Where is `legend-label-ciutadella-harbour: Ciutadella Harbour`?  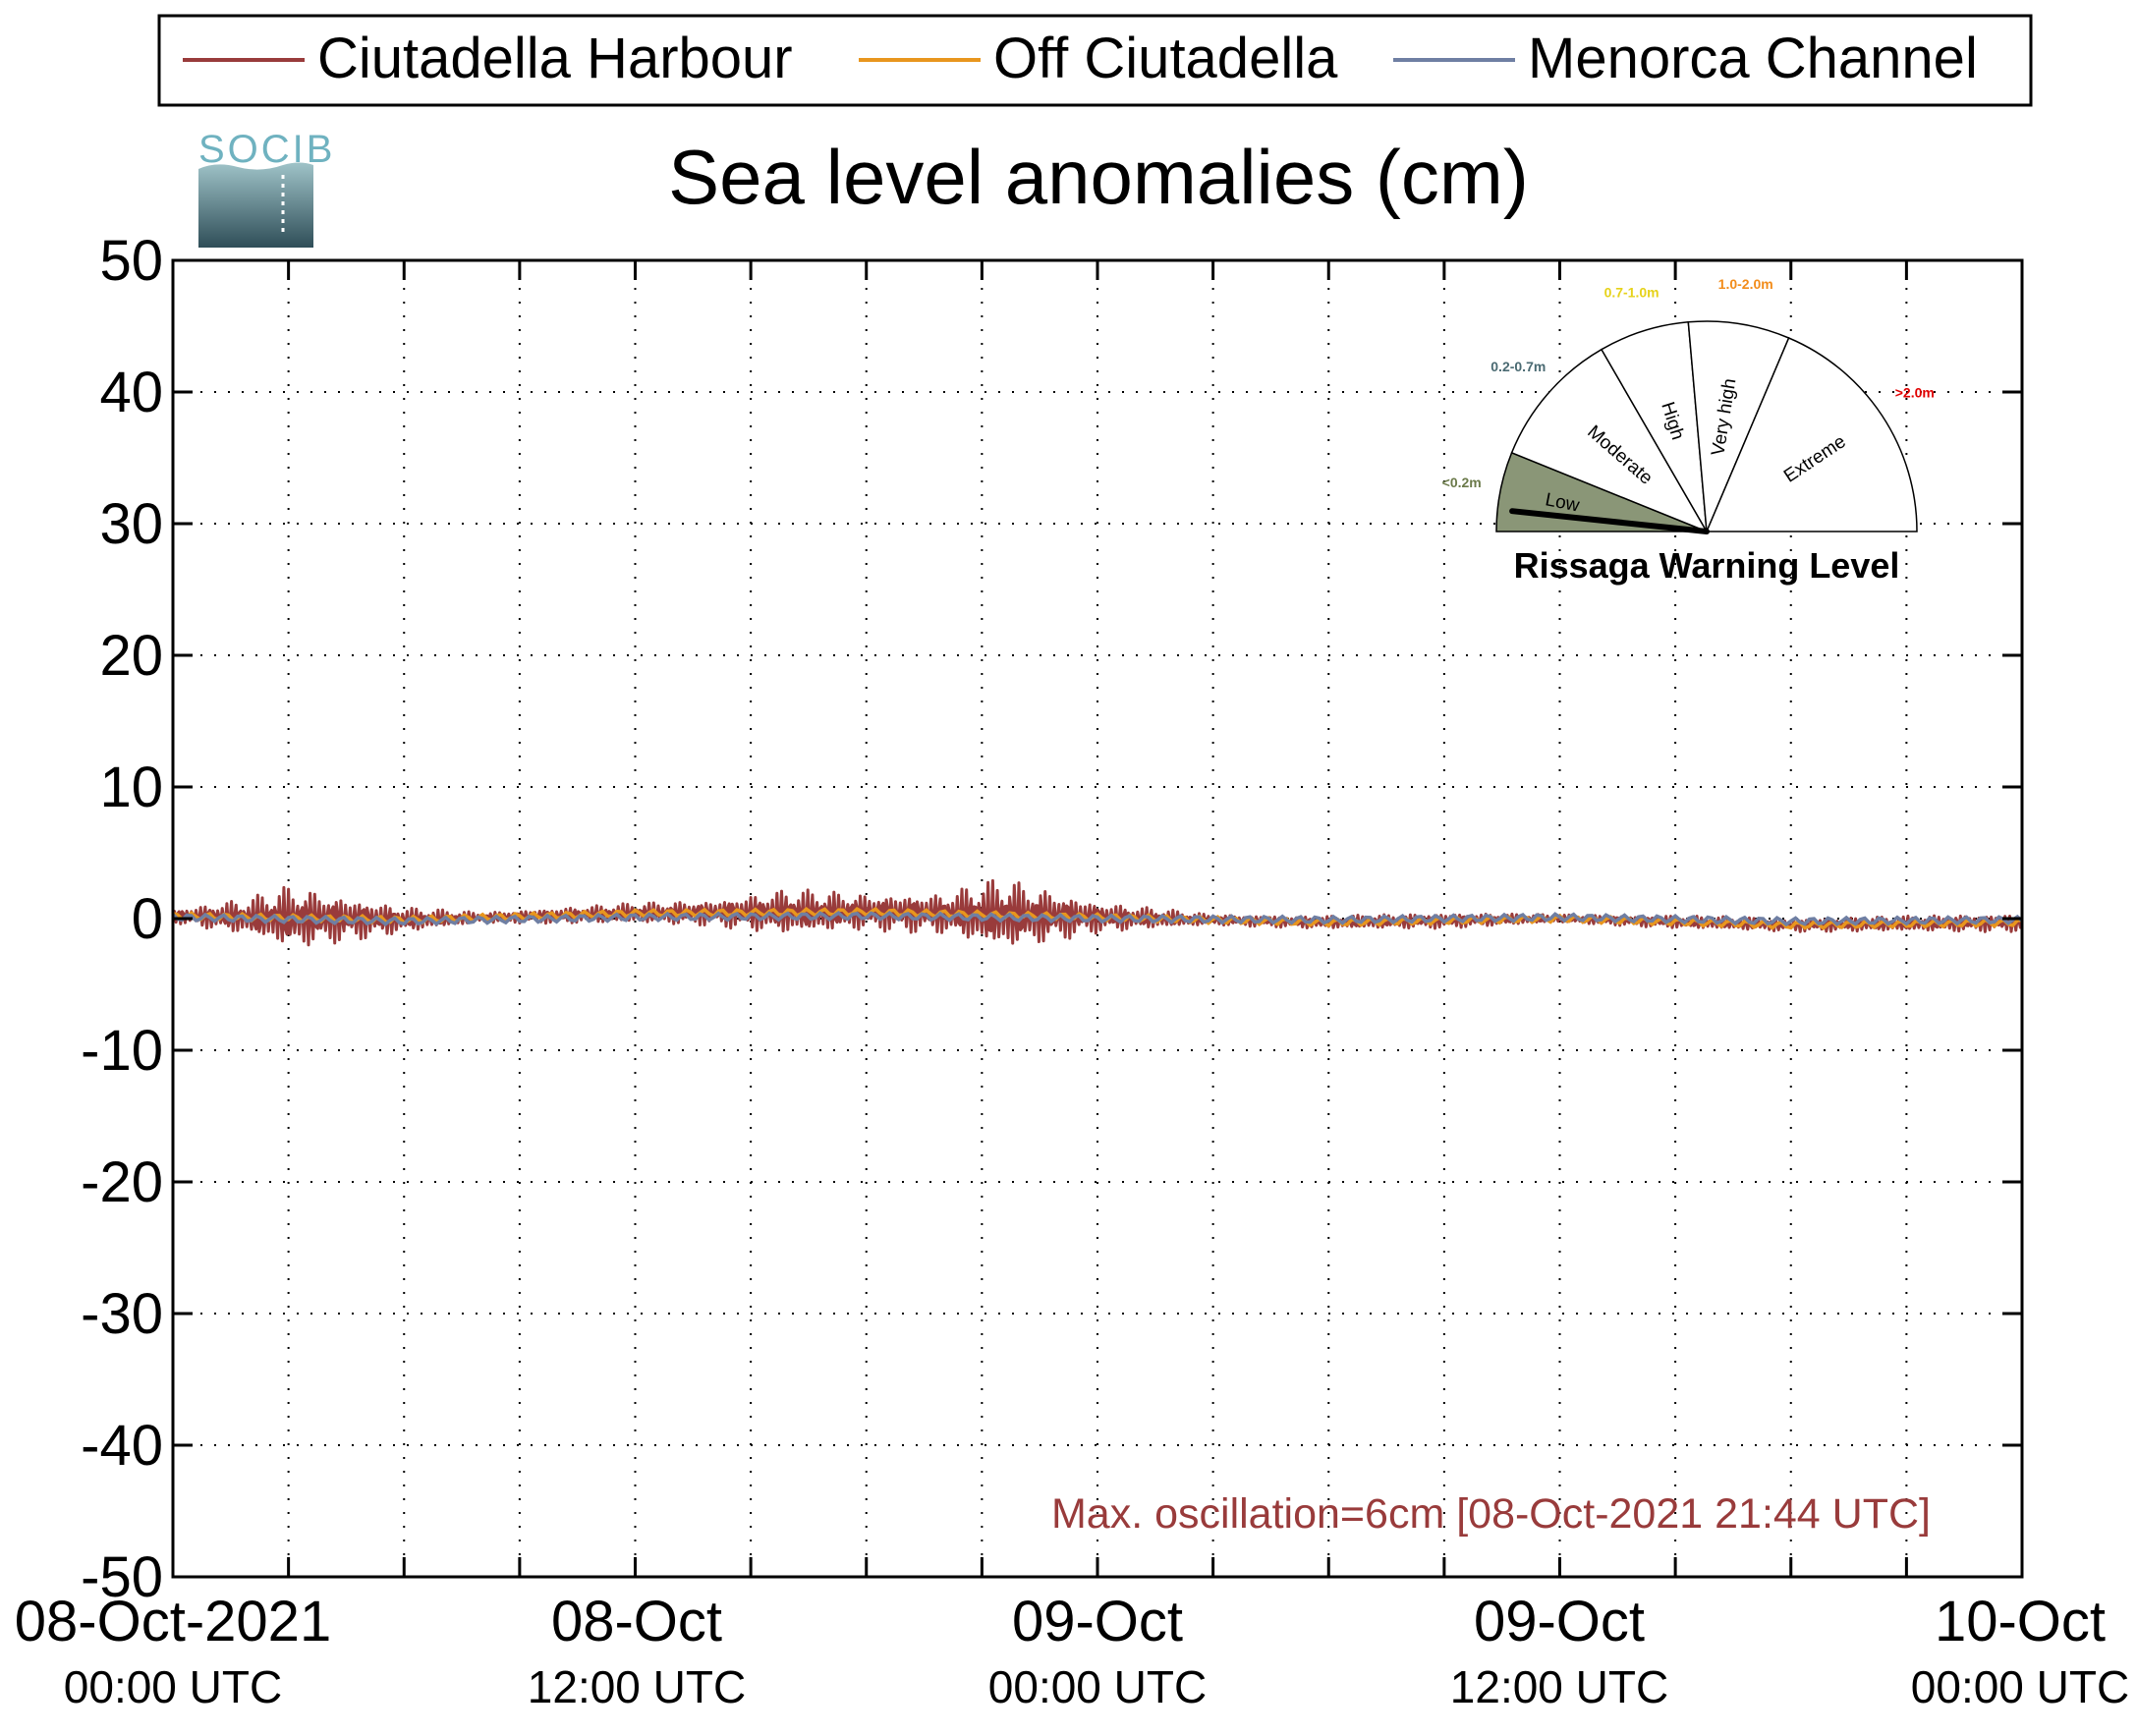 legend-label-ciutadella-harbour: Ciutadella Harbour is located at coordinates (555, 58).